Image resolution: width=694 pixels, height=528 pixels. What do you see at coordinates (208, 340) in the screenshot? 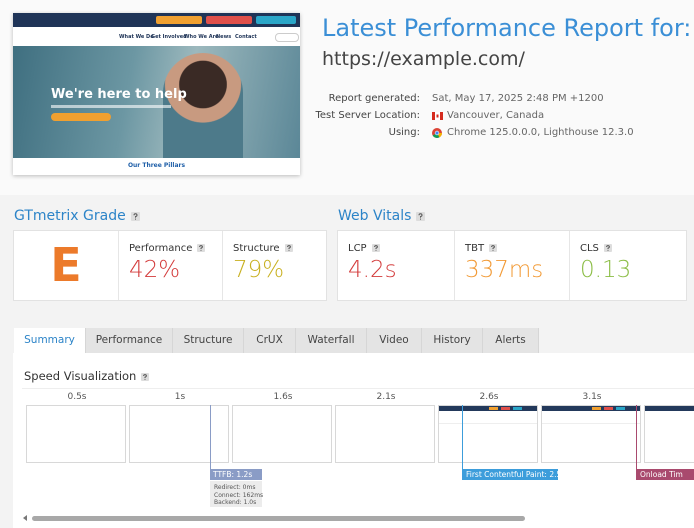
I see `tab: Structure` at bounding box center [208, 340].